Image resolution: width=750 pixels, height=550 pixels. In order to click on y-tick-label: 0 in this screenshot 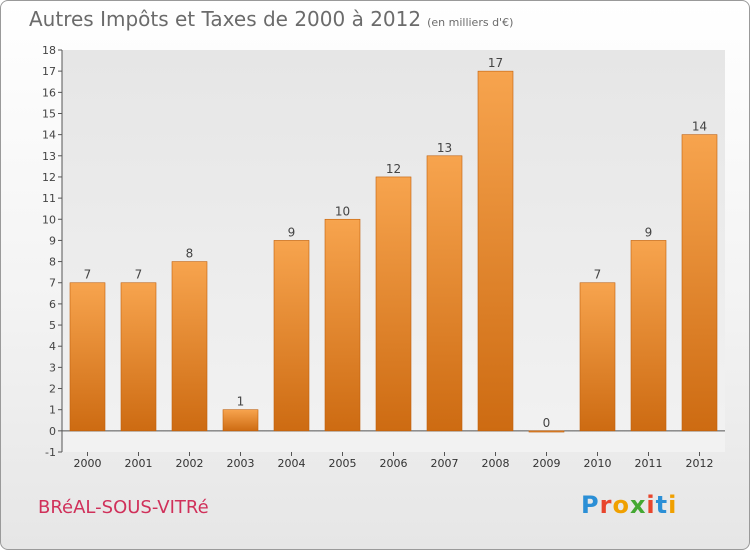, I will do `click(52, 431)`.